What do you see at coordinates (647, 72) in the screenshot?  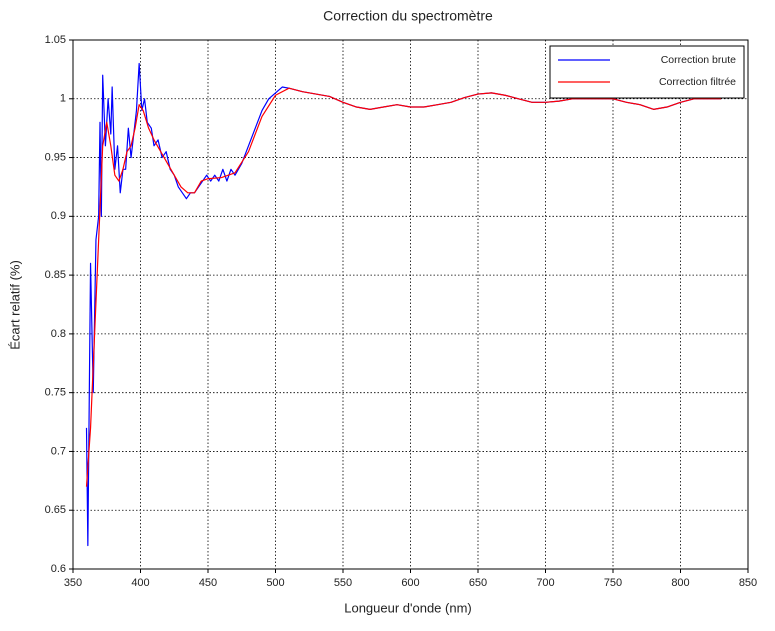 I see `legend-box` at bounding box center [647, 72].